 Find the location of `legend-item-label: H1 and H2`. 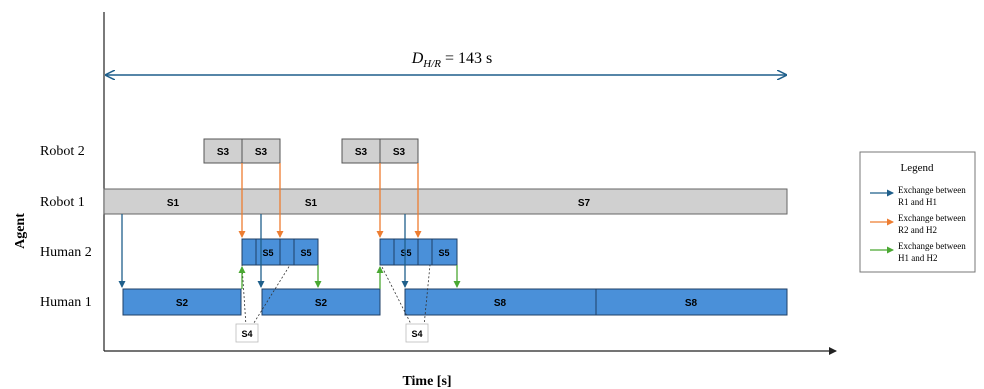

legend-item-label: H1 and H2 is located at coordinates (918, 258).